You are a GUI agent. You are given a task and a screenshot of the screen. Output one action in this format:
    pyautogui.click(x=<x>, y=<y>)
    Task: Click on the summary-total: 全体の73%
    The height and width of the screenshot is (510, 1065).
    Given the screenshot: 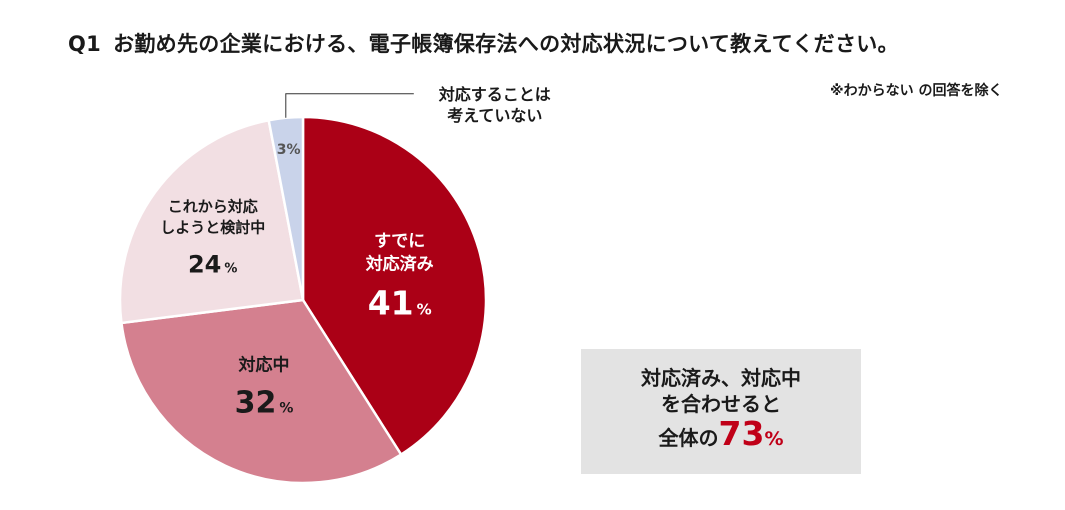 What is the action you would take?
    pyautogui.click(x=721, y=434)
    